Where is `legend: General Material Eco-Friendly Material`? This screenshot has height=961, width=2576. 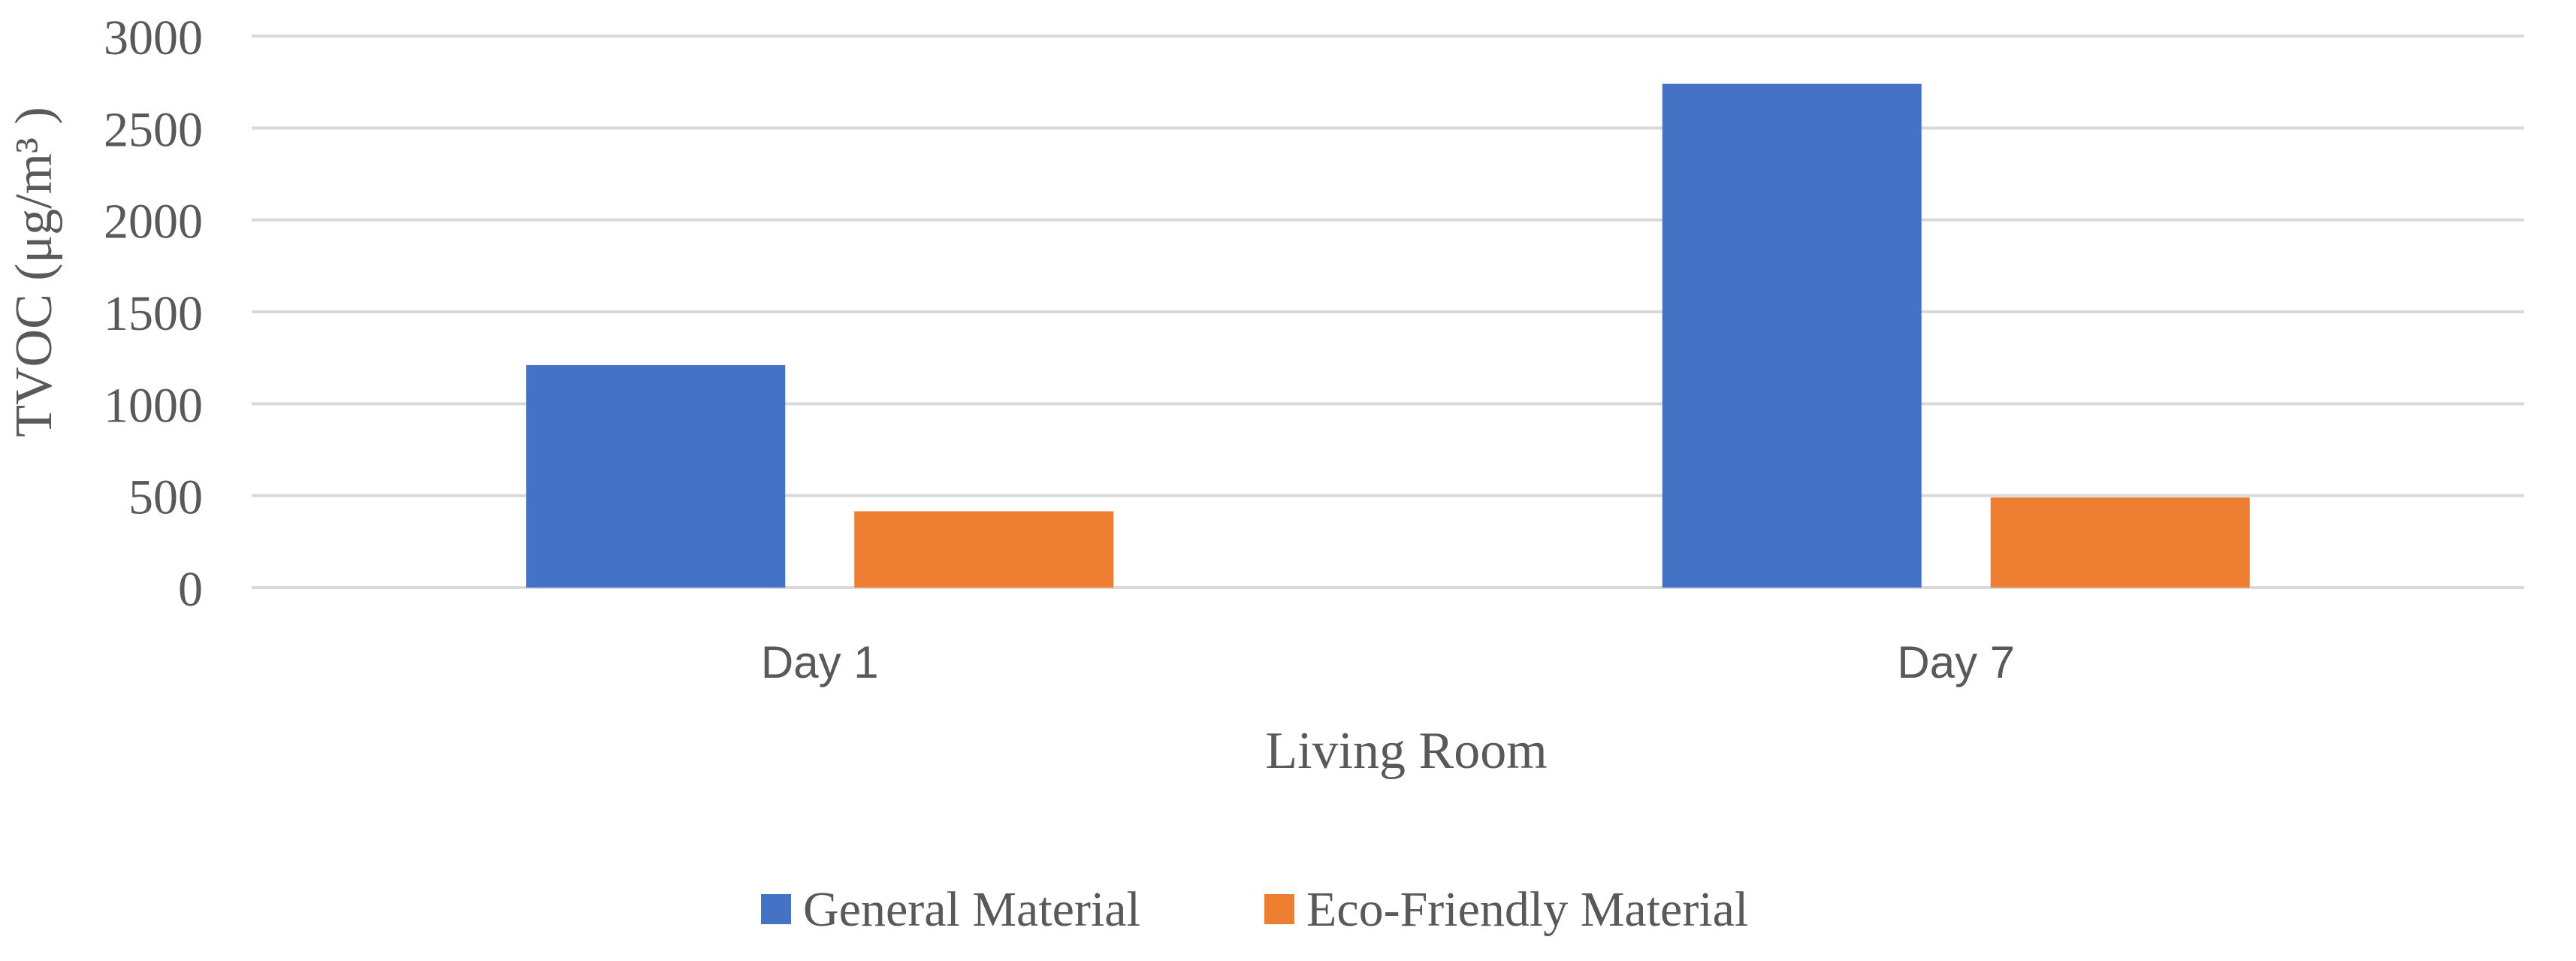 legend: General Material Eco-Friendly Material is located at coordinates (1254, 910).